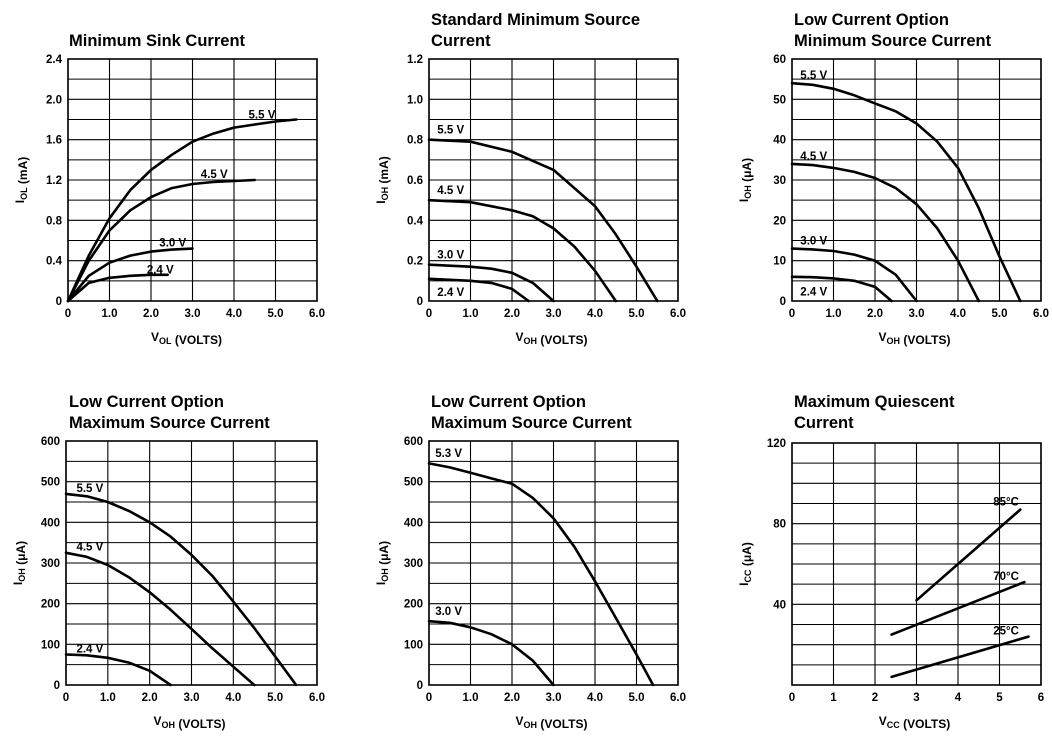  I want to click on series-label-3: 2.4 V, so click(89, 649).